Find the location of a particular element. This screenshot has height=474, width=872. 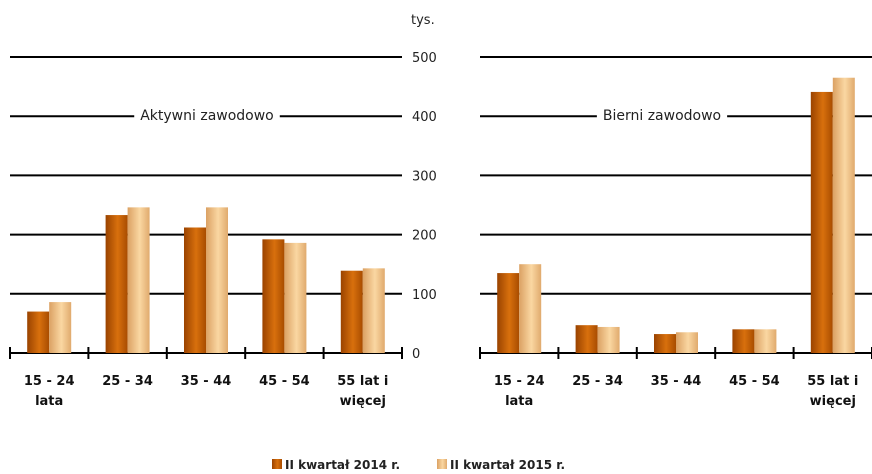

legend-swatch-2015 is located at coordinates (442, 464).